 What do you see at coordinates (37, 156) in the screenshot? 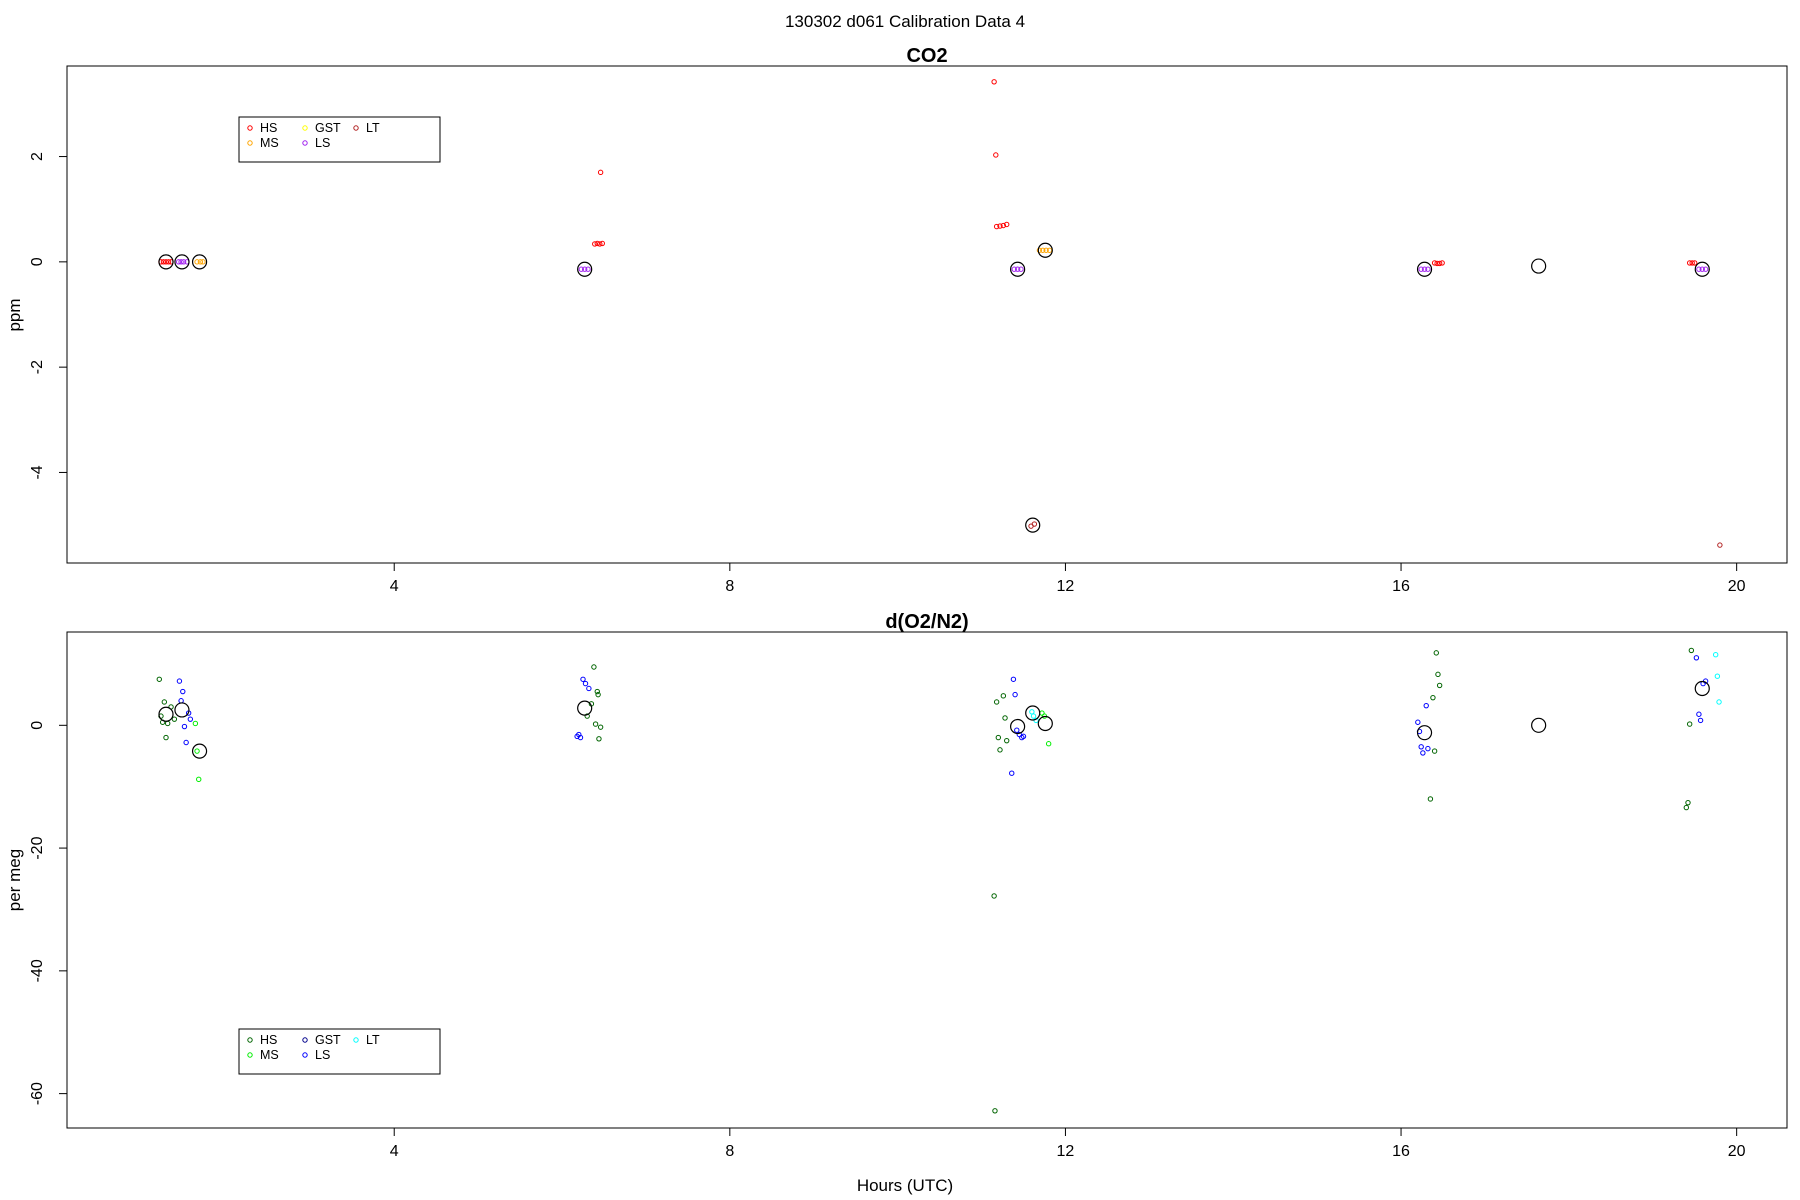
I see `co2-y-tick-label: 2` at bounding box center [37, 156].